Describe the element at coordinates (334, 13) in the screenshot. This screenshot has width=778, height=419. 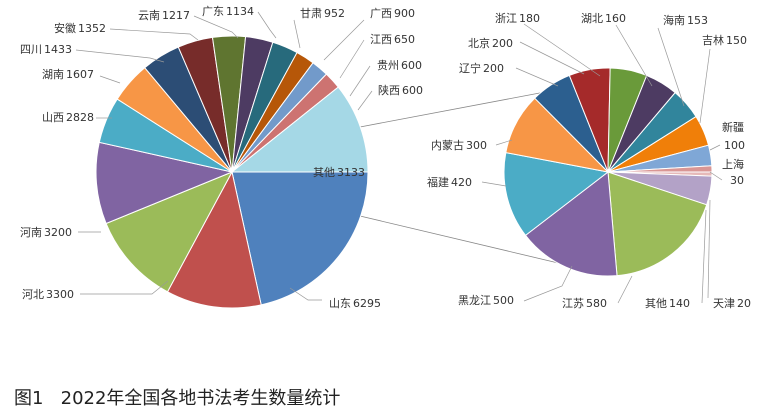
I see `value-gansu: 952` at that location.